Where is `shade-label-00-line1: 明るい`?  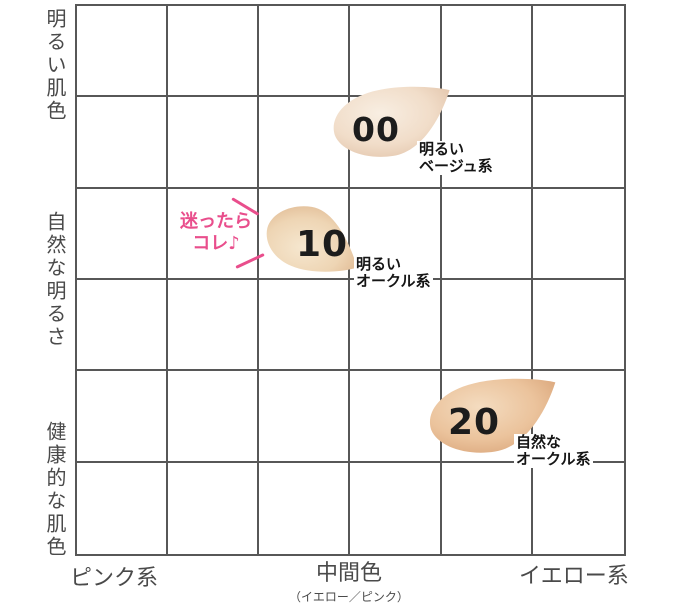
shade-label-00-line1: 明るい is located at coordinates (442, 149).